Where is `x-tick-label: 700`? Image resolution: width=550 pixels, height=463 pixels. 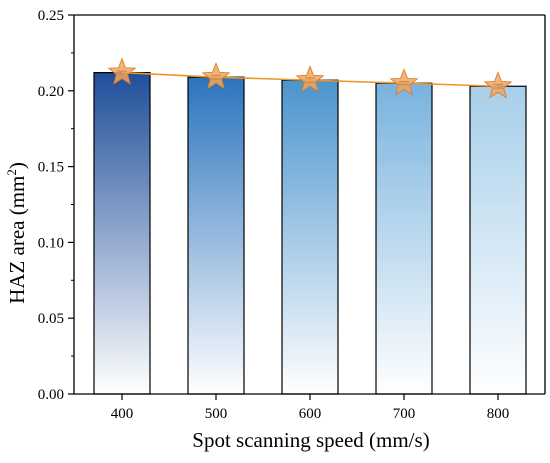
x-tick-label: 700 is located at coordinates (404, 414).